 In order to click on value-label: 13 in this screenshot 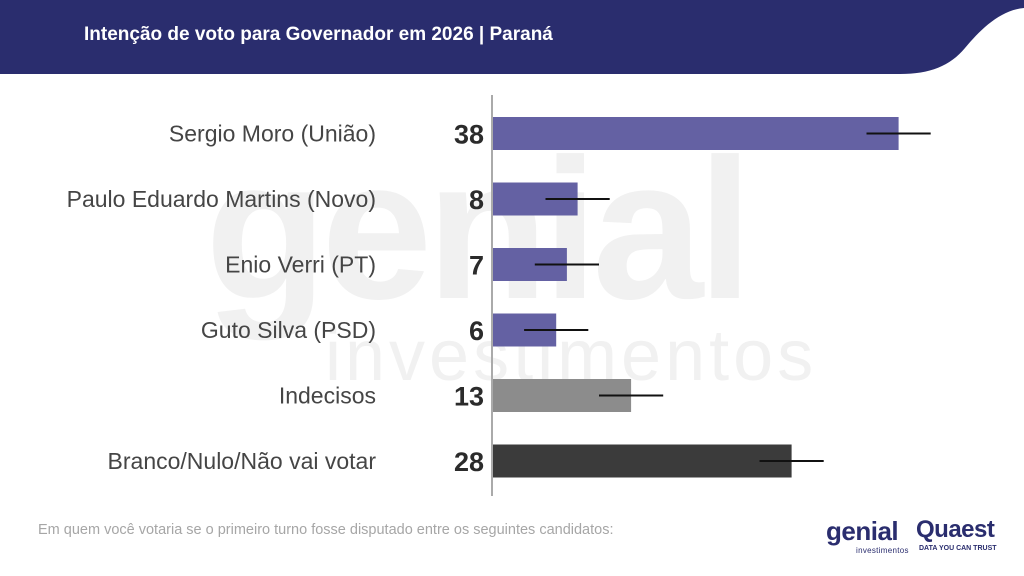, I will do `click(469, 397)`.